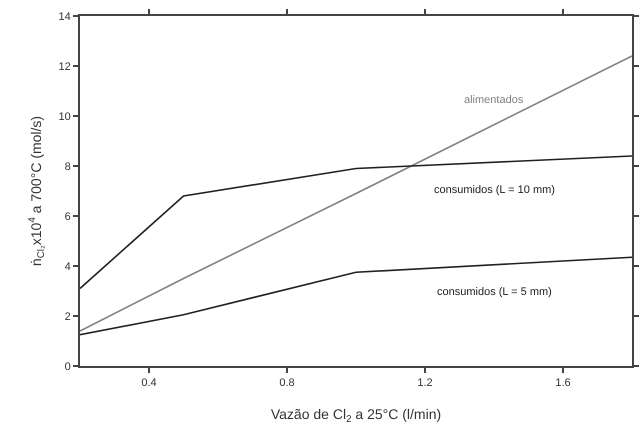 Image resolution: width=643 pixels, height=426 pixels. What do you see at coordinates (67, 316) in the screenshot?
I see `y-tick-label: 2` at bounding box center [67, 316].